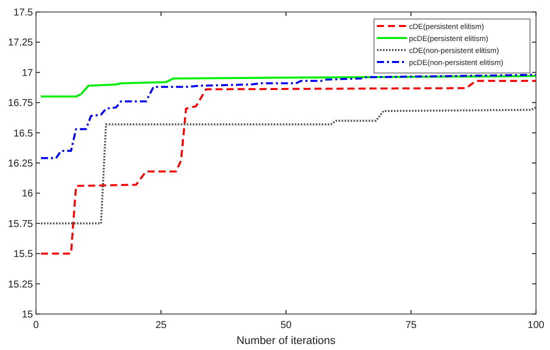 The width and height of the screenshot is (550, 350). I want to click on y-tick-label: 17.25, so click(21, 43).